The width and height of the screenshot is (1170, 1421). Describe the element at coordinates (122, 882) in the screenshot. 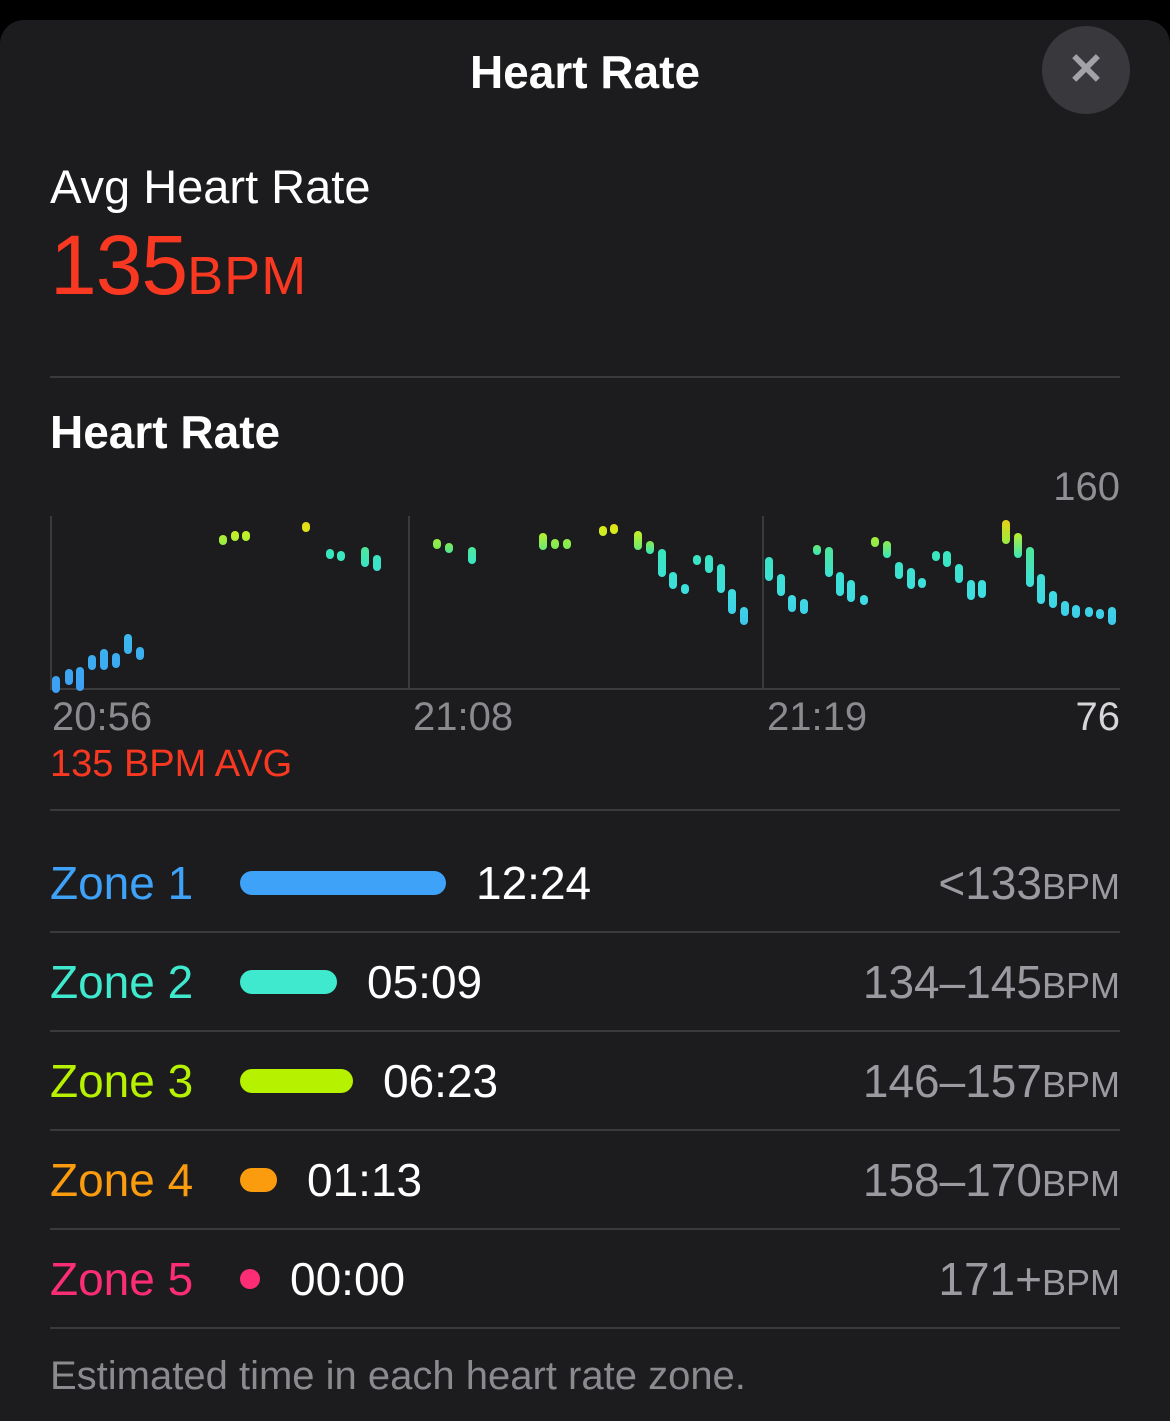

I see `zone-name: Zone 1` at that location.